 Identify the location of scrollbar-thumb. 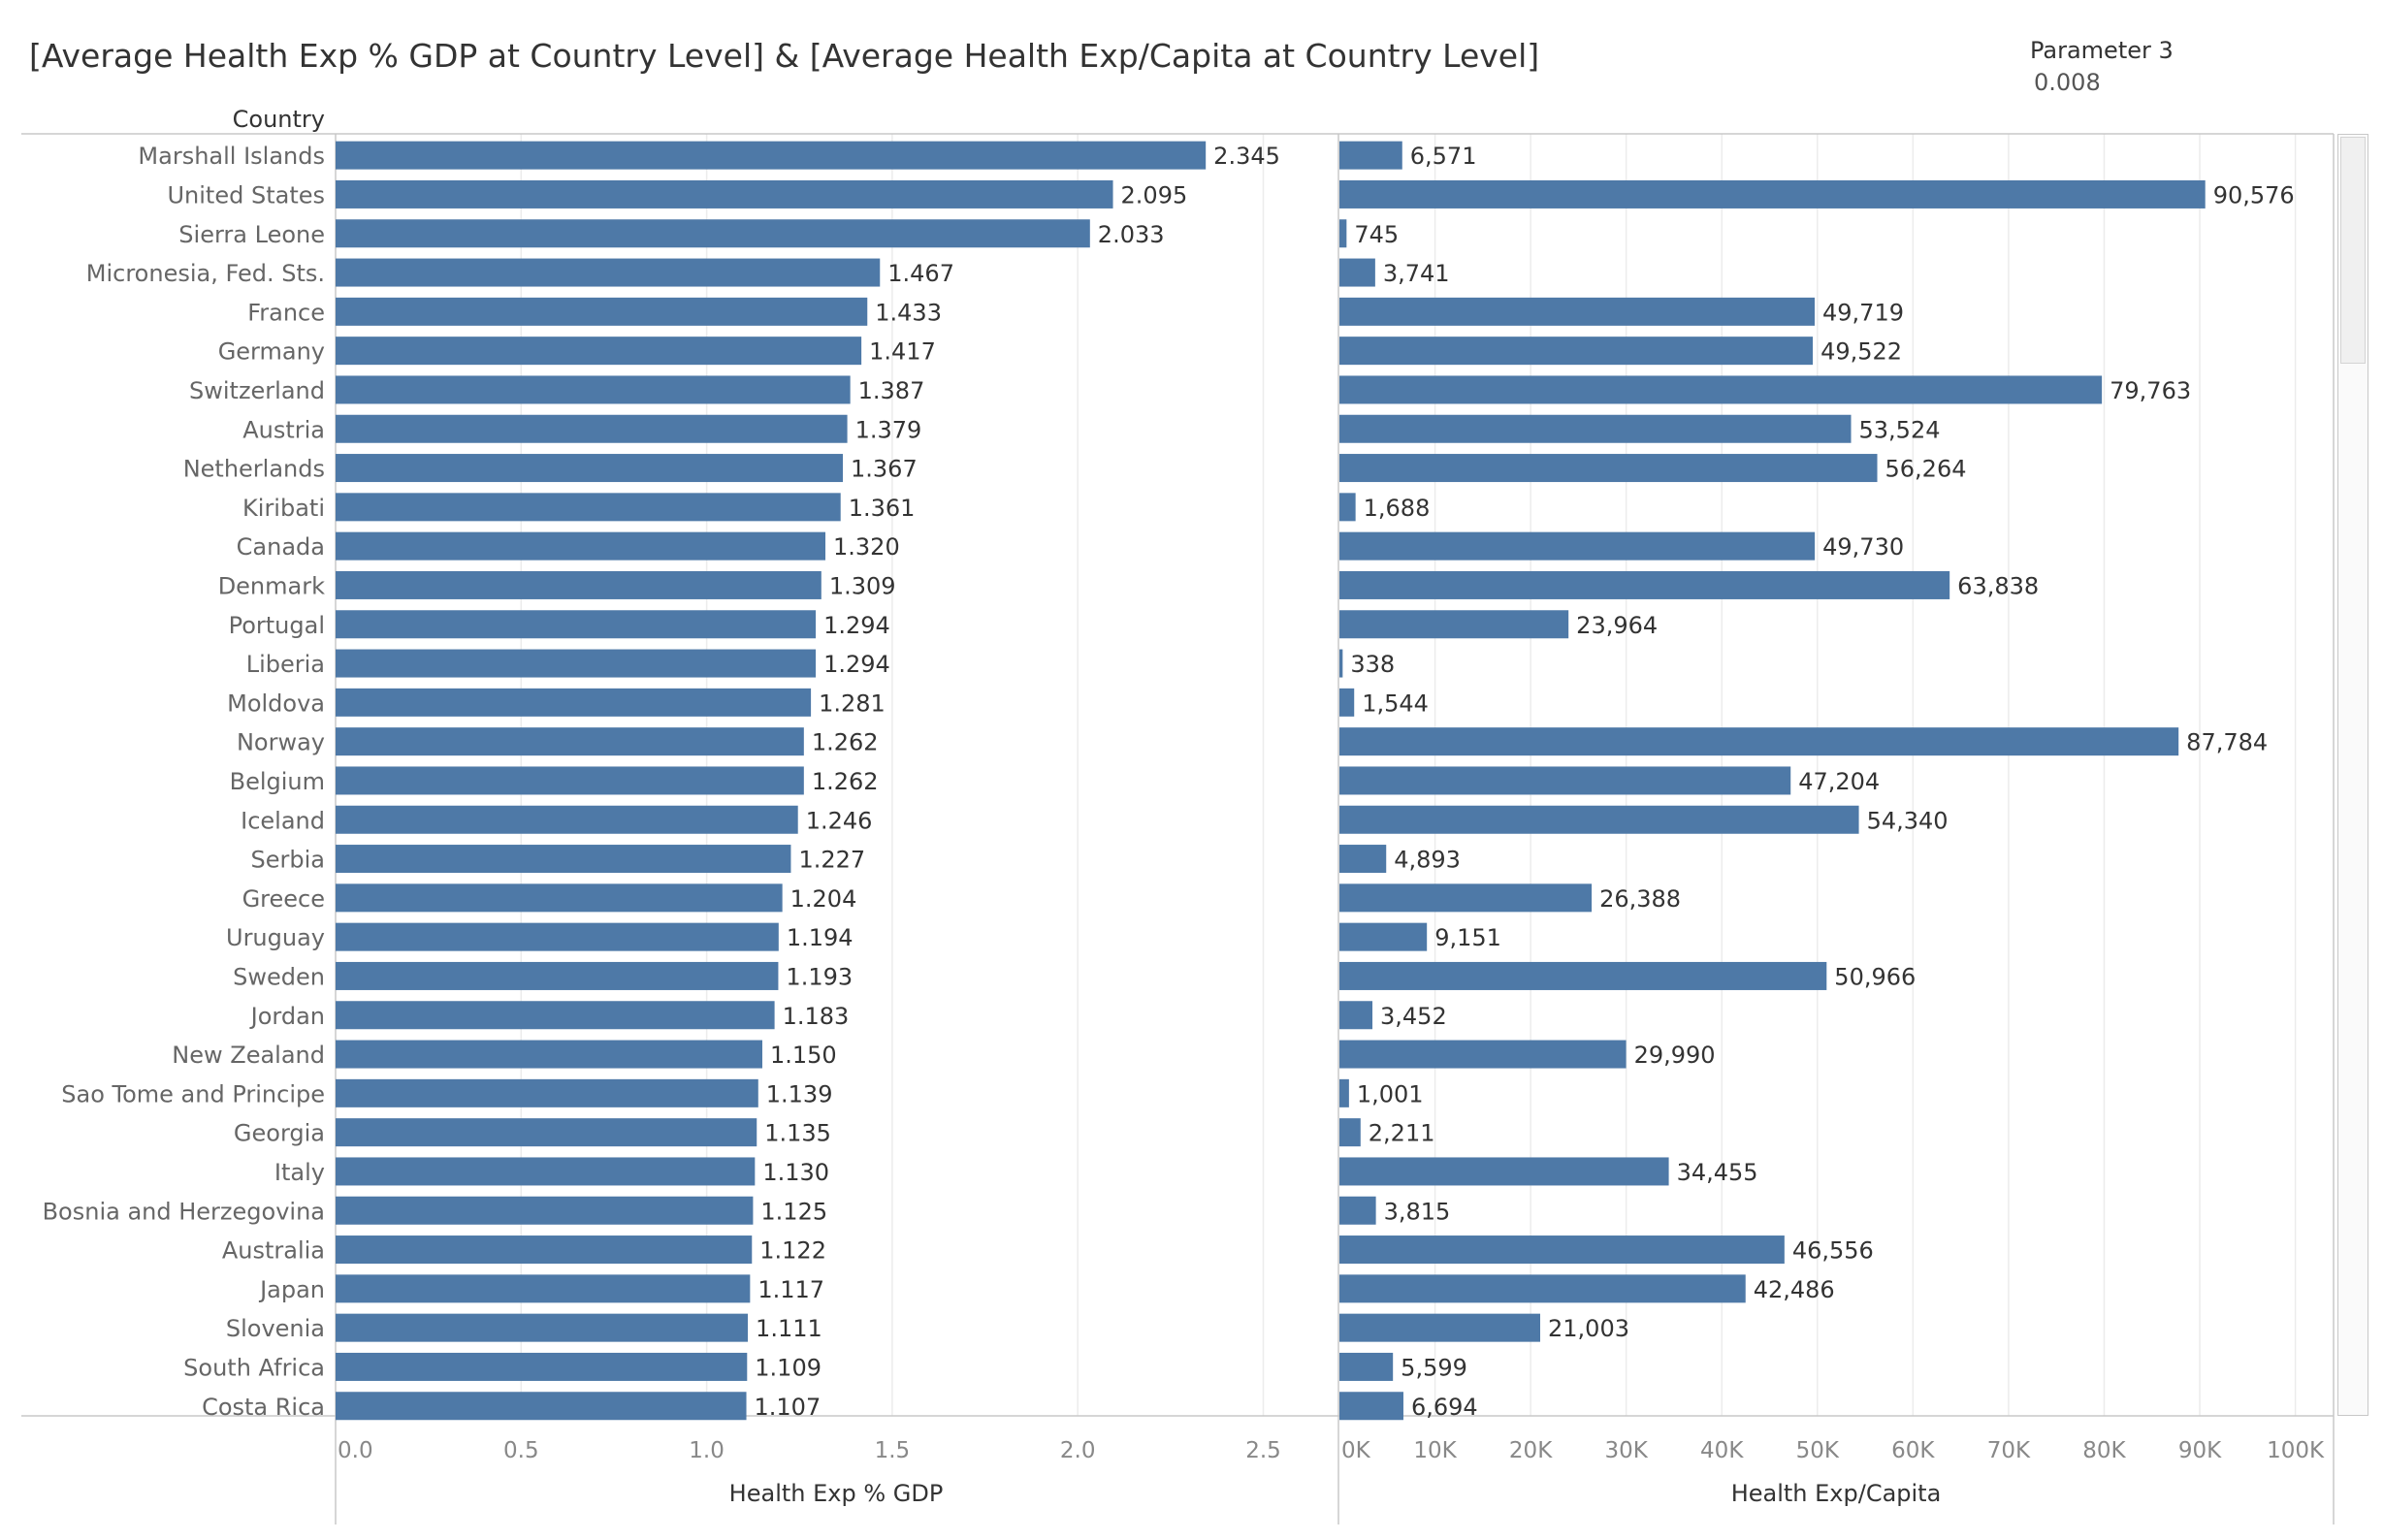
(2353, 250).